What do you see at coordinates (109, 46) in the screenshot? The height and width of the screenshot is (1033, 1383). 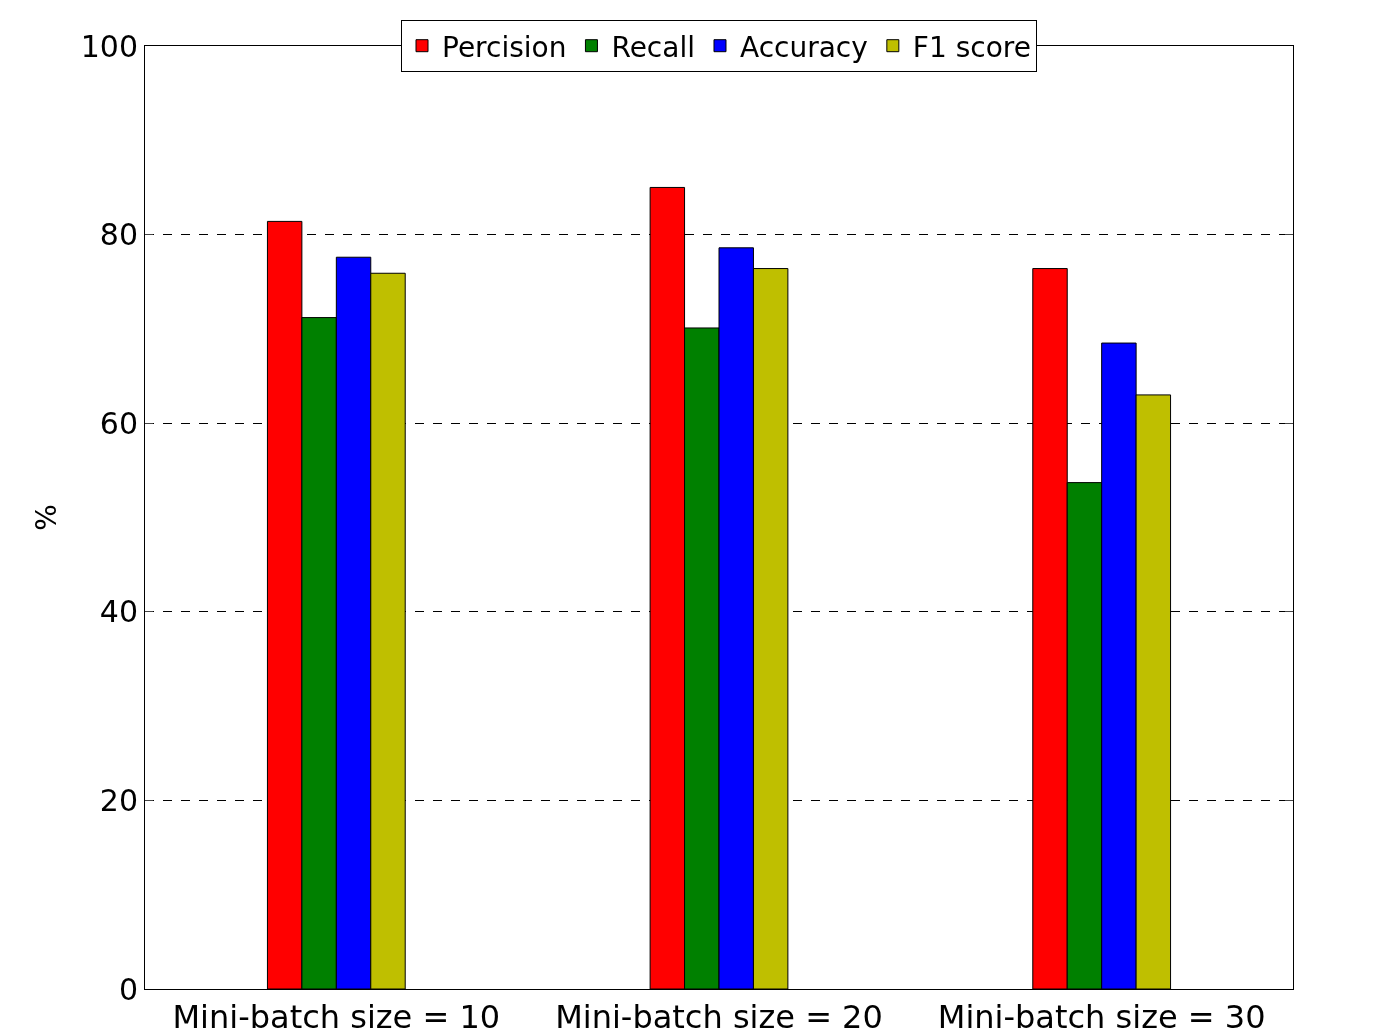 I see `y-tick-label: 100` at bounding box center [109, 46].